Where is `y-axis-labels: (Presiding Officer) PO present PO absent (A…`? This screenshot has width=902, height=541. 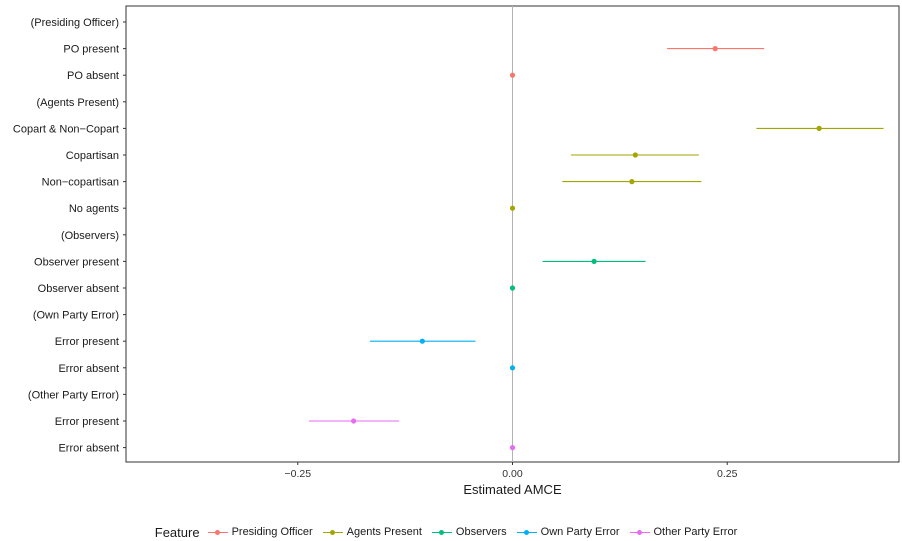
y-axis-labels: (Presiding Officer) PO present PO absent (A… is located at coordinates (66, 236).